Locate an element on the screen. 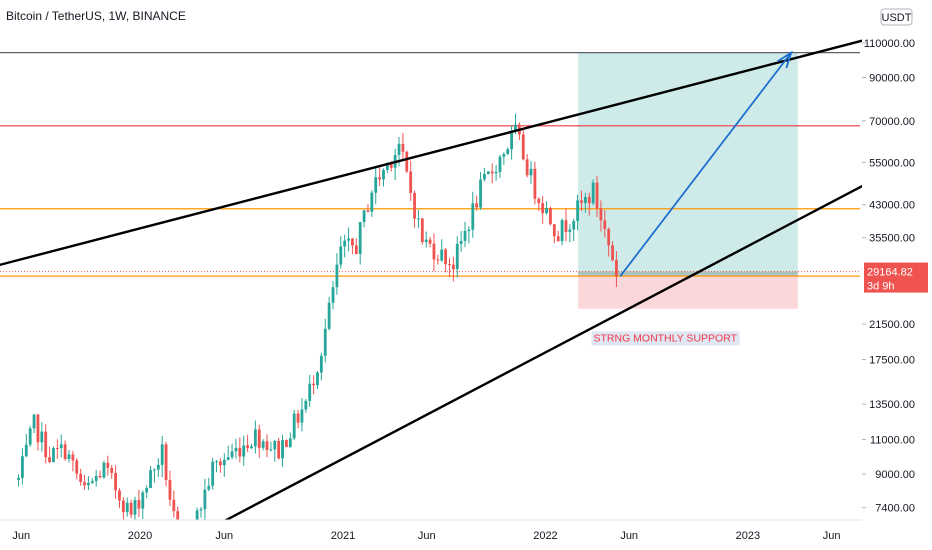  position-loss-zone is located at coordinates (688, 292).